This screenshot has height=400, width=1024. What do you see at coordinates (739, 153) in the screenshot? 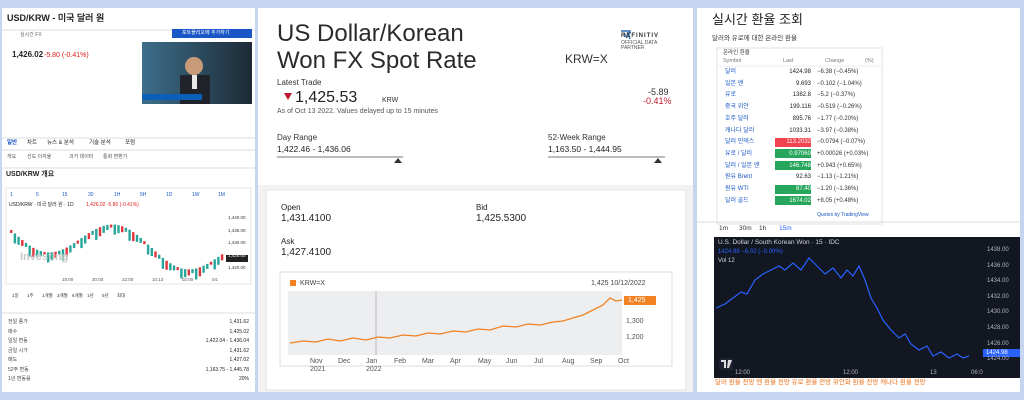
I see `symbol: 유로 / 달러` at bounding box center [739, 153].